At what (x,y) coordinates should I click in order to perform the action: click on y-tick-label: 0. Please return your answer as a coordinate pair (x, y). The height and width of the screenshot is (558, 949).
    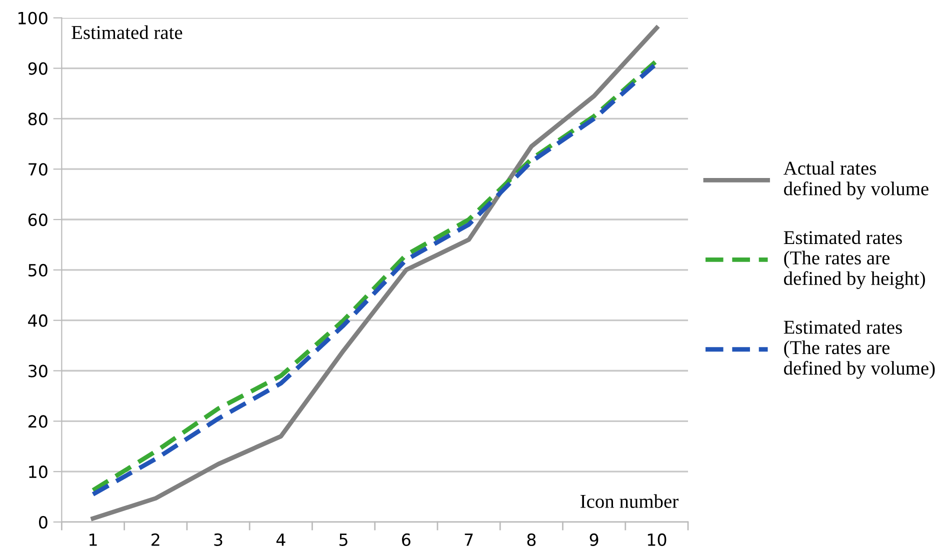
    Looking at the image, I should click on (43, 522).